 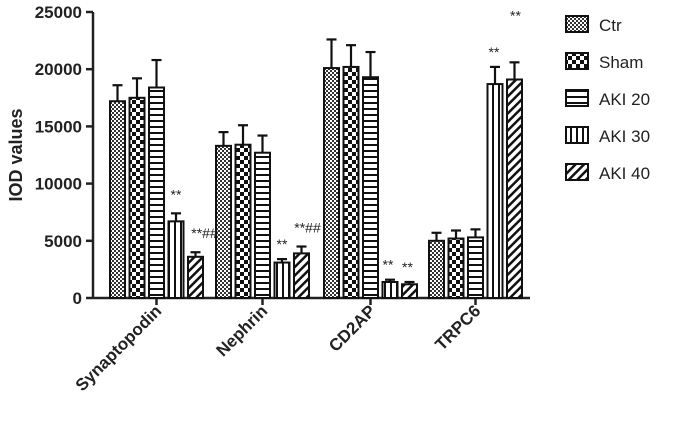 I want to click on legend-label: AKI 30, so click(x=624, y=136).